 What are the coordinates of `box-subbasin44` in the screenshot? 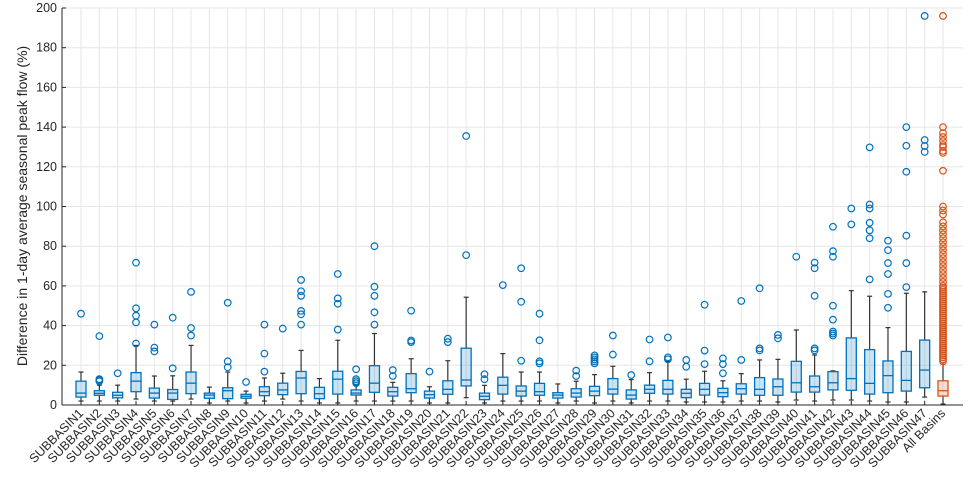 It's located at (869, 272).